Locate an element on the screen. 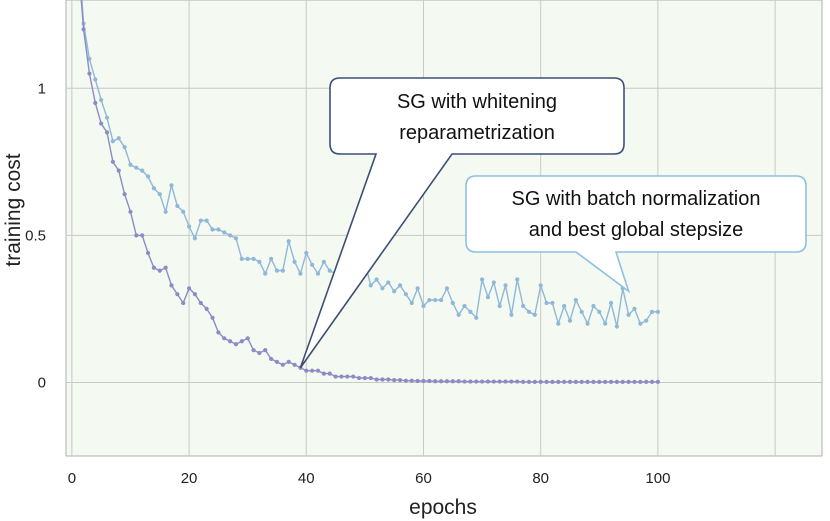  y-tick-label: 1 is located at coordinates (42, 88).